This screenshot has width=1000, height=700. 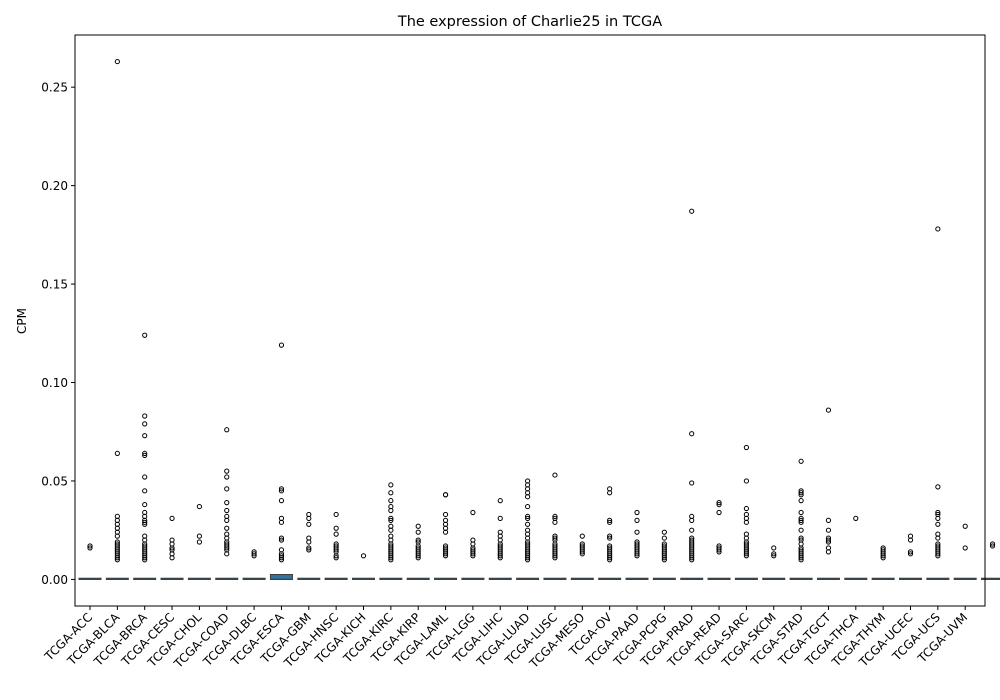 What do you see at coordinates (54, 186) in the screenshot?
I see `y-tick-label: 0.20` at bounding box center [54, 186].